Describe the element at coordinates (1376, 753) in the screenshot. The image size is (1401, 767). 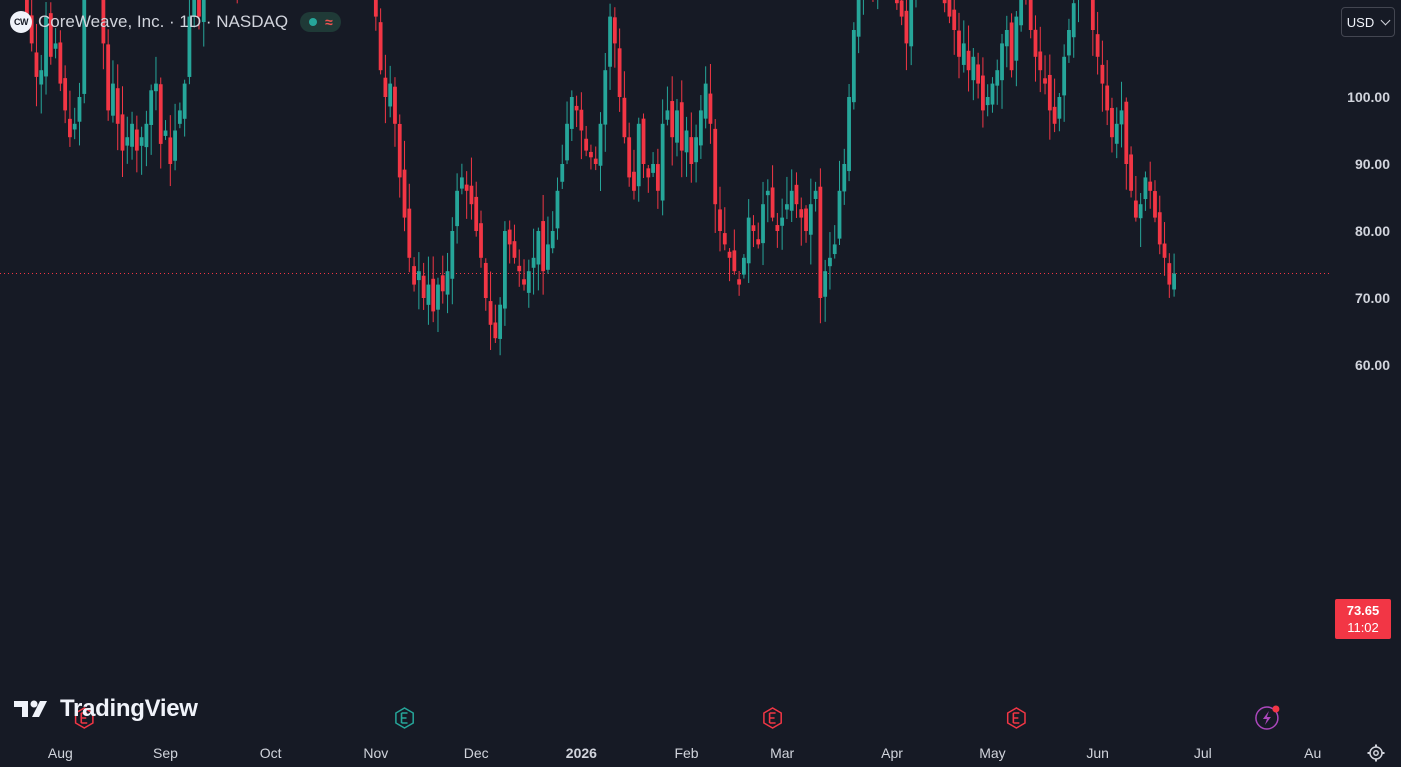
I see `settings-gear-icon` at that location.